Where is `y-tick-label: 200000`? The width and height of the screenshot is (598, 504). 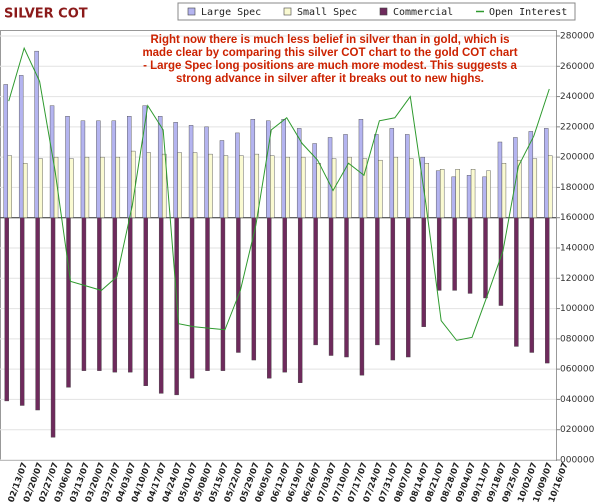 y-tick-label: 200000 is located at coordinates (577, 158).